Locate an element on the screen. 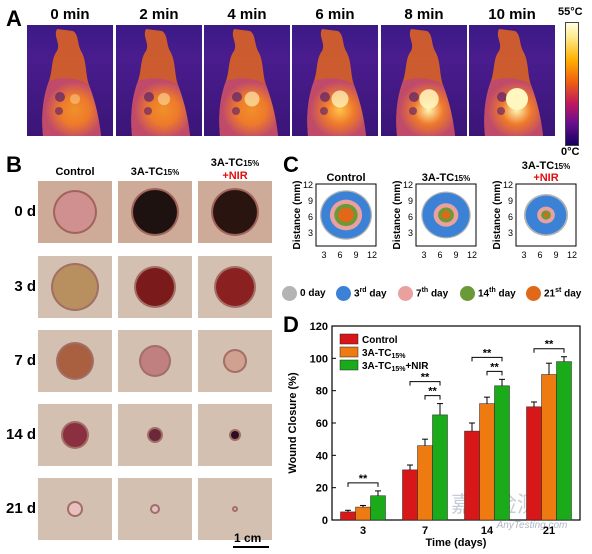  thermal-time-label: 8 min is located at coordinates (424, 14).